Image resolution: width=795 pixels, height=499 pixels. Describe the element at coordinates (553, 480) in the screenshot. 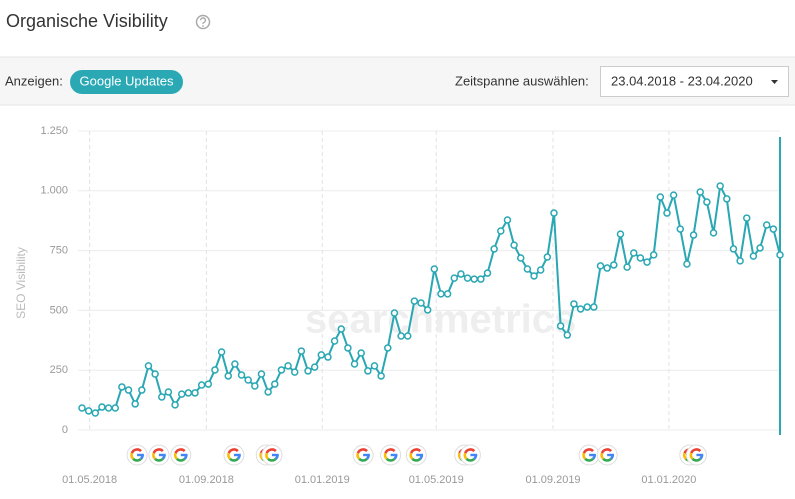

I see `x-tick-label: 01.09.2019` at that location.